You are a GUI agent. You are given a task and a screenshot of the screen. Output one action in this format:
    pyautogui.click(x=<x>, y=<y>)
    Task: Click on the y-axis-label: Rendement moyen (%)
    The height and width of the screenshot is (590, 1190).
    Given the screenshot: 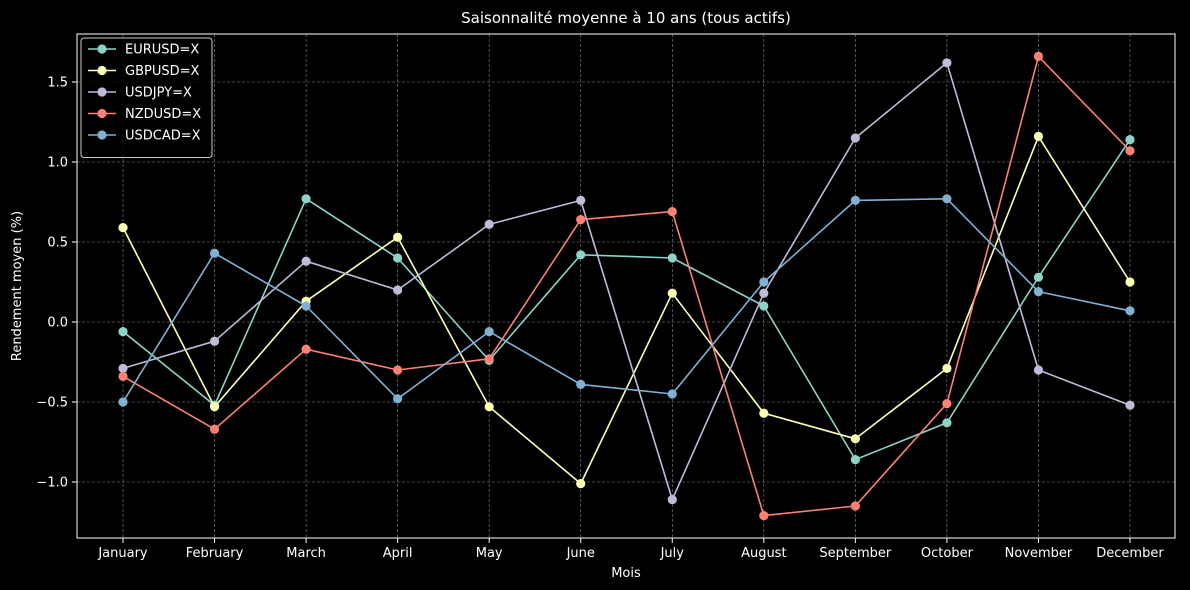 What is the action you would take?
    pyautogui.click(x=17, y=286)
    